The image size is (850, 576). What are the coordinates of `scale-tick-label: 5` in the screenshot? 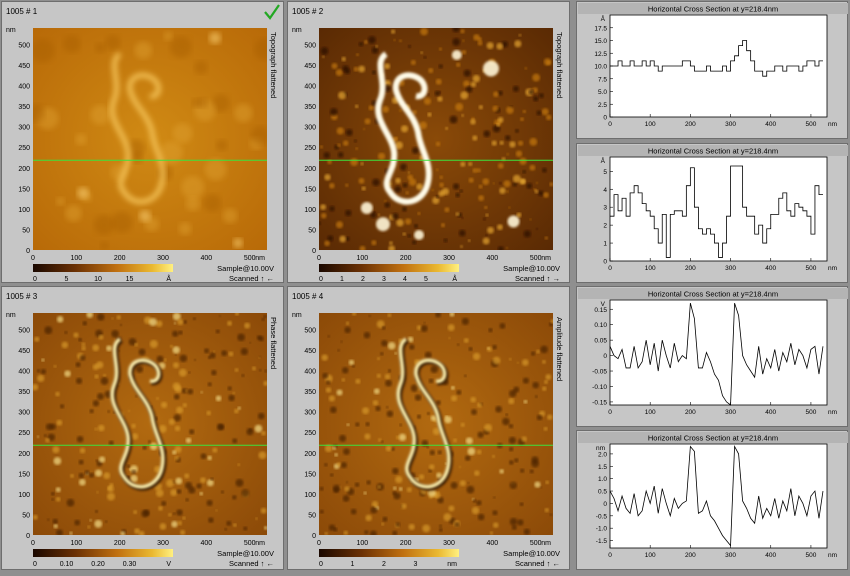 It's located at (426, 279).